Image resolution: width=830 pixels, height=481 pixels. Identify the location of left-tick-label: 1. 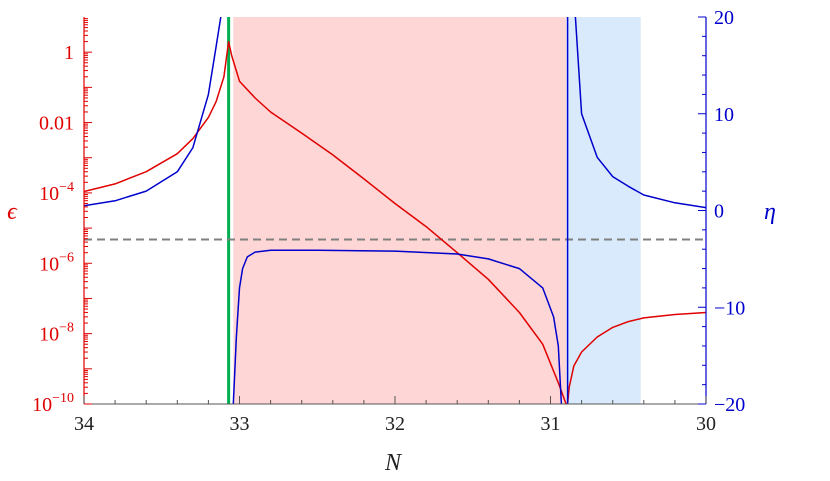
(69, 53).